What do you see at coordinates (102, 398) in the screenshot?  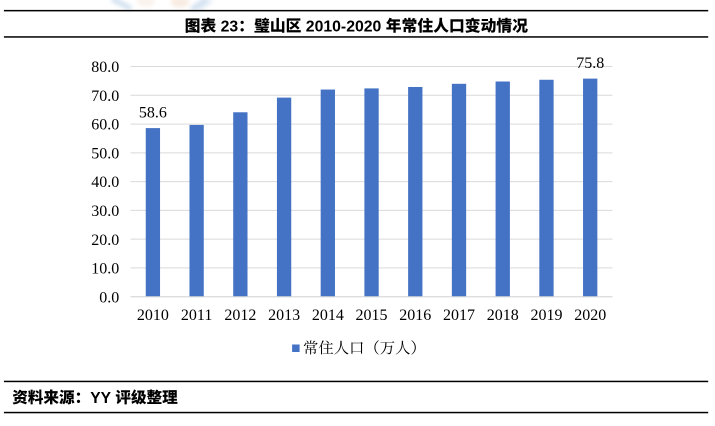 I see `svg-text: YY` at bounding box center [102, 398].